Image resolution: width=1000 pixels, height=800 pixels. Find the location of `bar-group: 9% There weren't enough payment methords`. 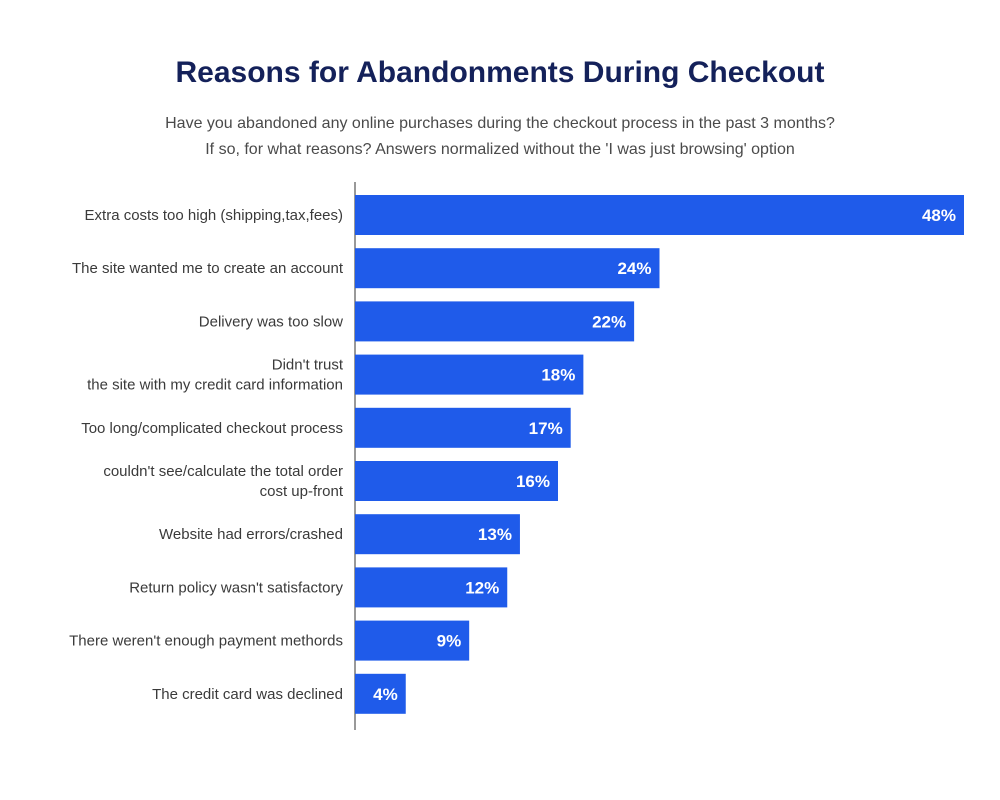

bar-group: 9% There weren't enough payment methords is located at coordinates (269, 640).